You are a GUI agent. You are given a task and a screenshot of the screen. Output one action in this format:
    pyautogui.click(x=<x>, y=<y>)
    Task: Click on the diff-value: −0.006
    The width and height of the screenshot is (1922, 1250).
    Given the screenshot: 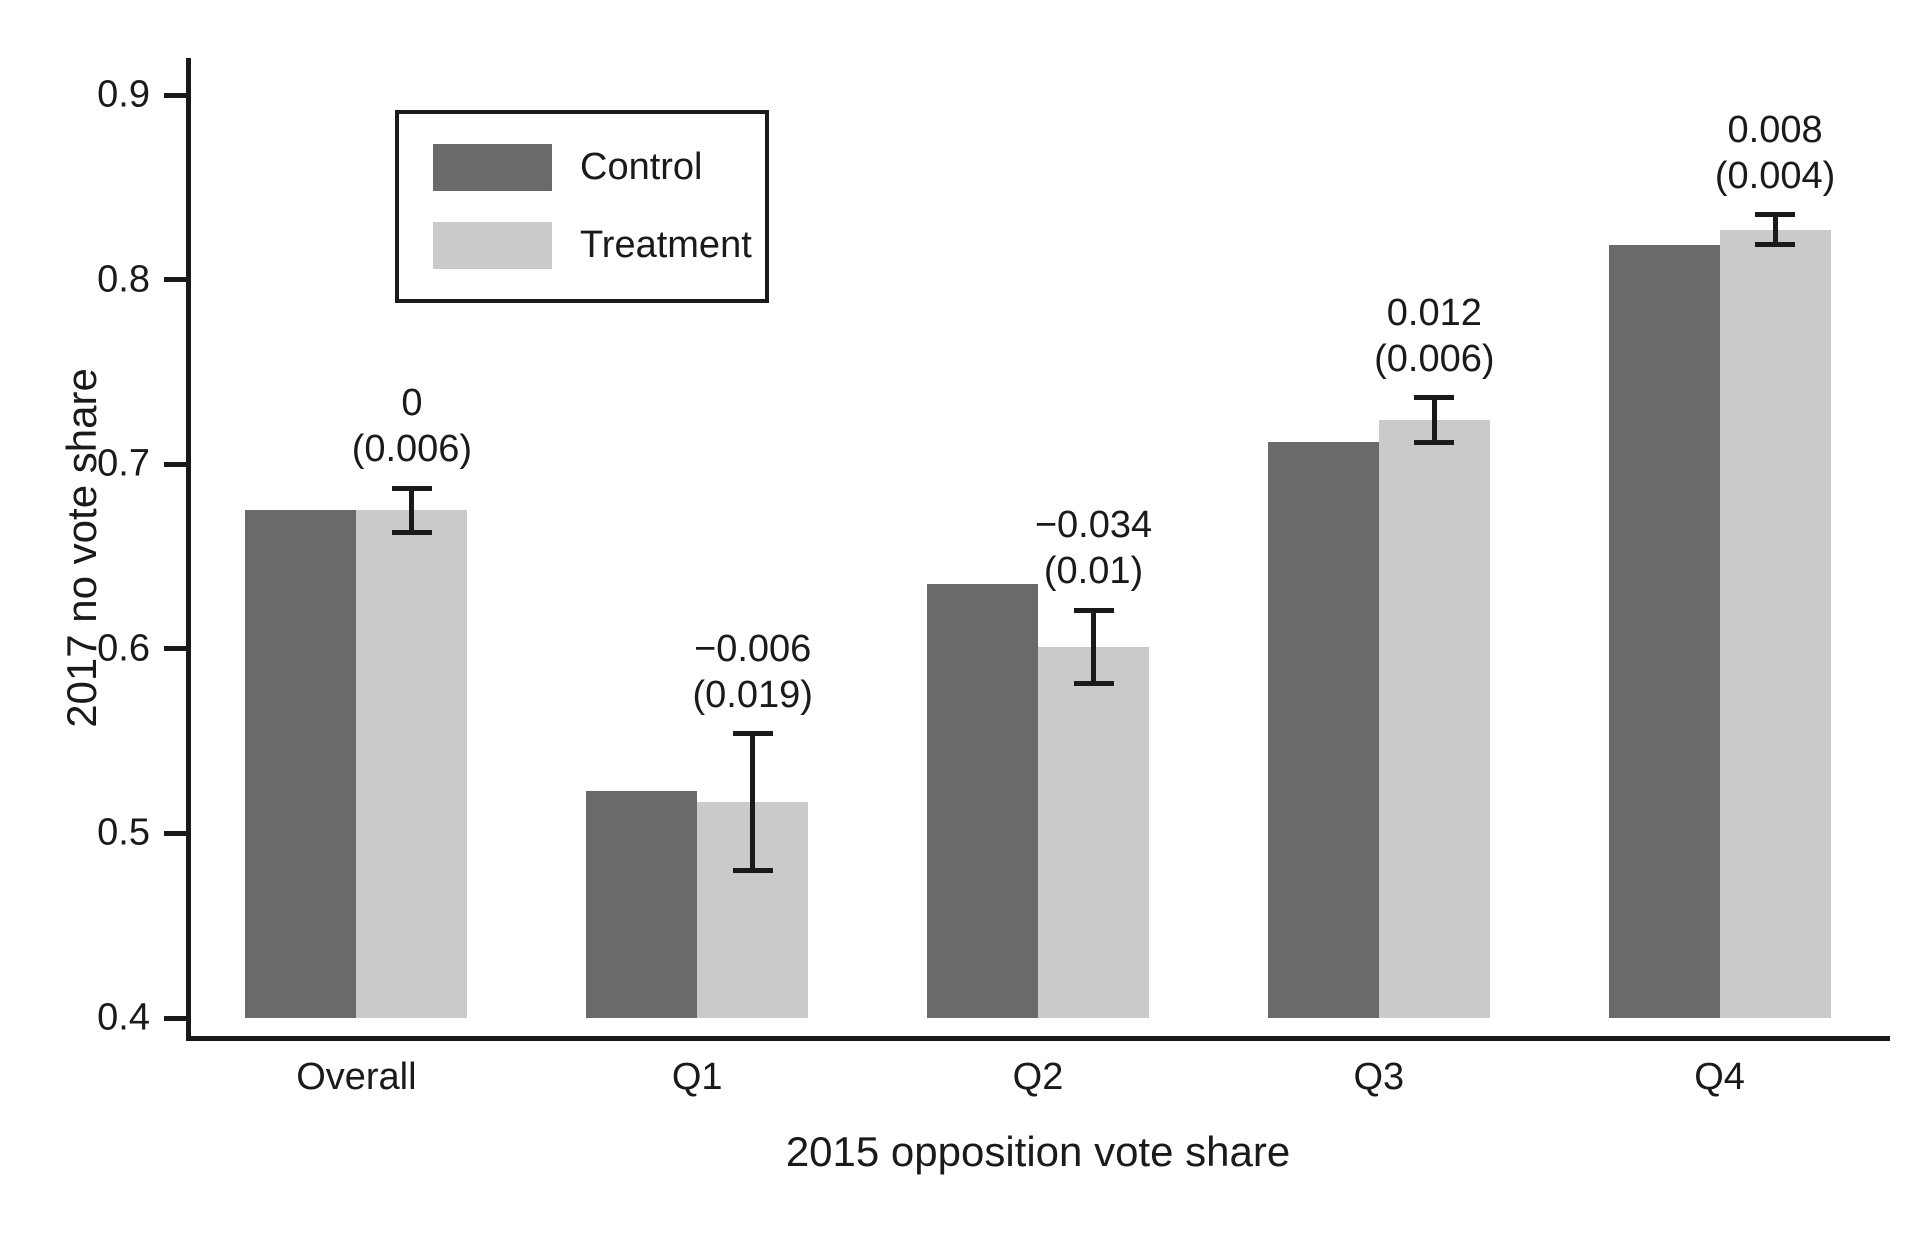 What is the action you would take?
    pyautogui.click(x=753, y=648)
    